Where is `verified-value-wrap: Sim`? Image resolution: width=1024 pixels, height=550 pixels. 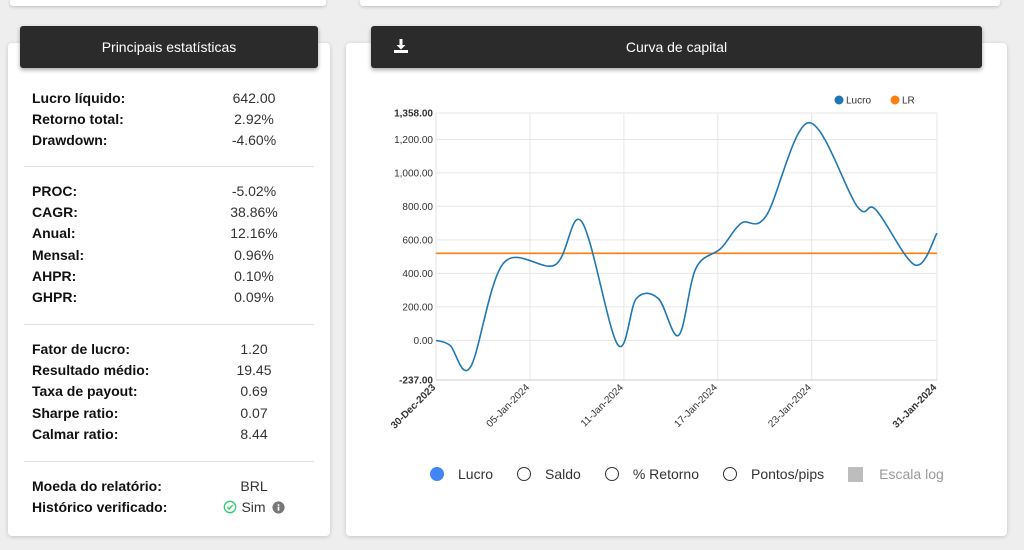
verified-value-wrap: Sim is located at coordinates (254, 507).